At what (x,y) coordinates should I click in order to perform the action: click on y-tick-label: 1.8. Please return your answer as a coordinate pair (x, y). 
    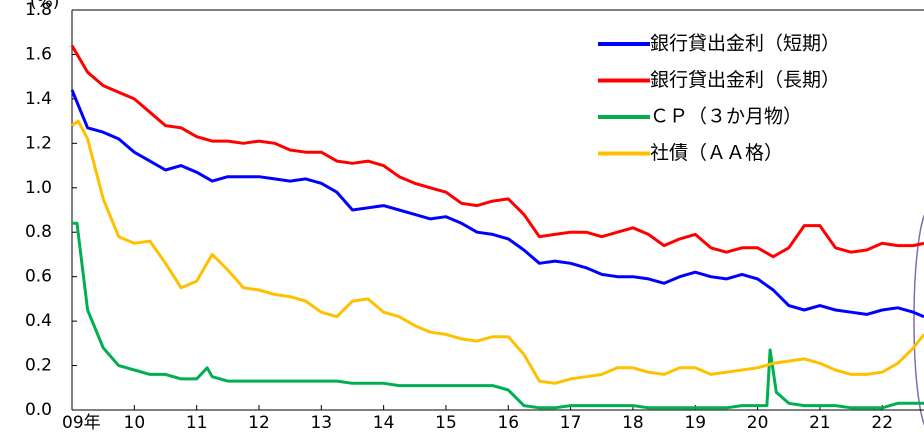
    Looking at the image, I should click on (38, 10).